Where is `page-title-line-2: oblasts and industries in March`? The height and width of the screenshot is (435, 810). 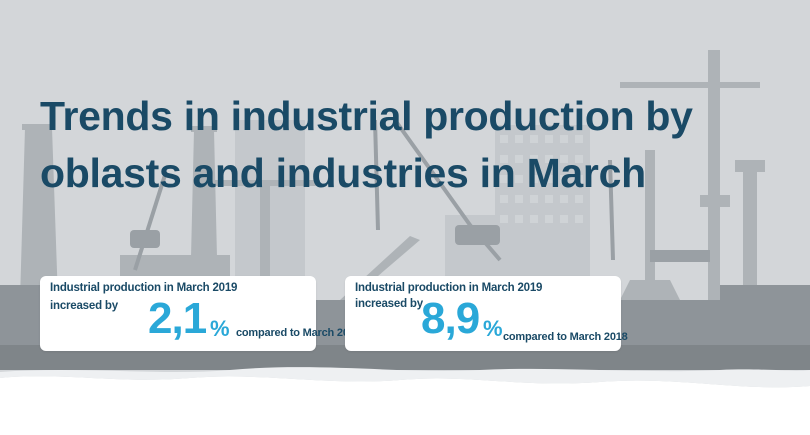
page-title-line-2: oblasts and industries in March is located at coordinates (343, 173).